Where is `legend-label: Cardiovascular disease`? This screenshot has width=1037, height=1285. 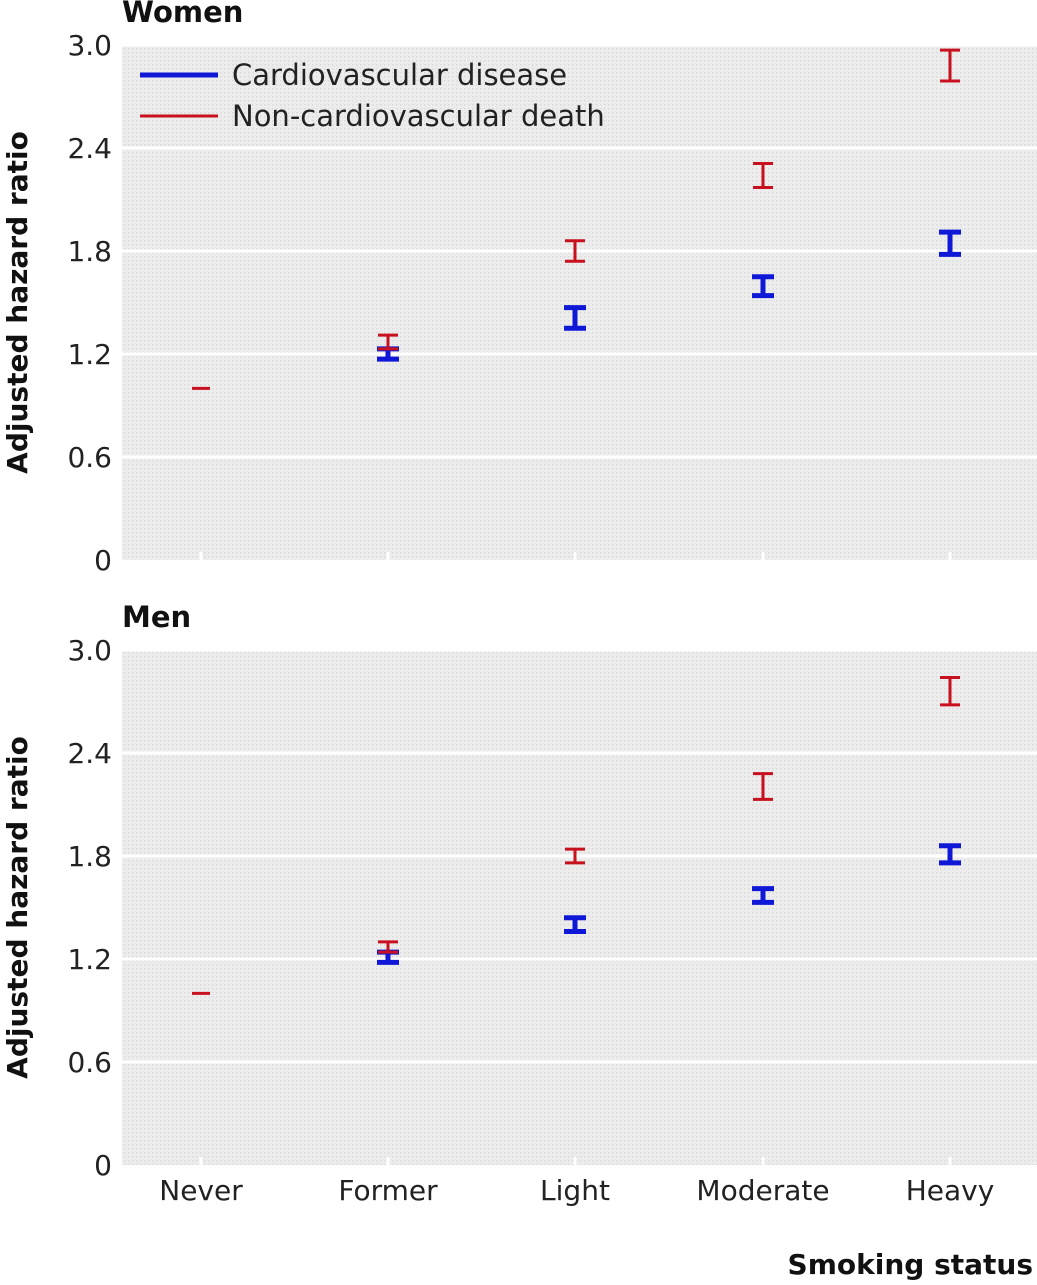 legend-label: Cardiovascular disease is located at coordinates (399, 75).